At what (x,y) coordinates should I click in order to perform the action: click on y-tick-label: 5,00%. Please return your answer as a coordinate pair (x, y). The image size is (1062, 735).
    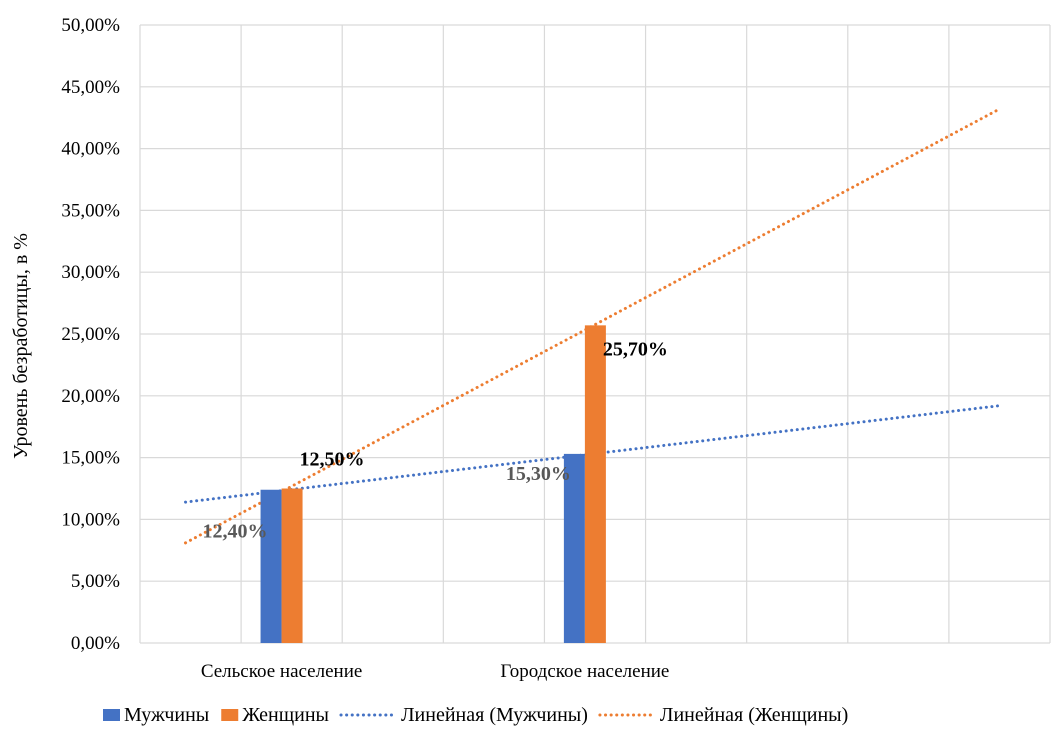
    Looking at the image, I should click on (95, 581).